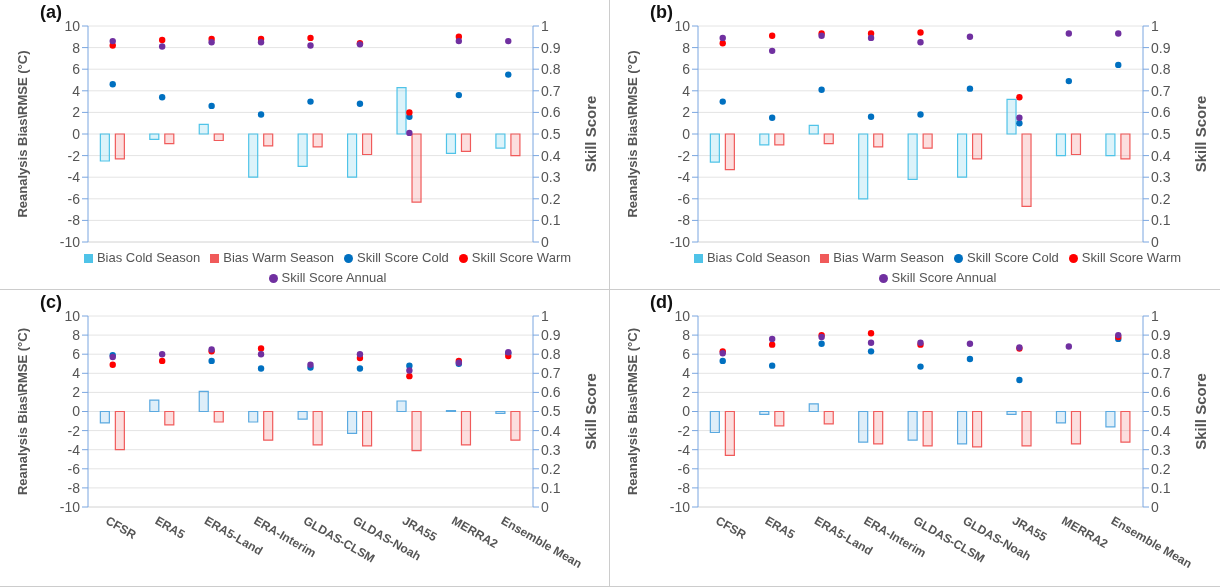 The image size is (1220, 587). Describe the element at coordinates (661, 12) in the screenshot. I see `chart-title: (b)` at that location.